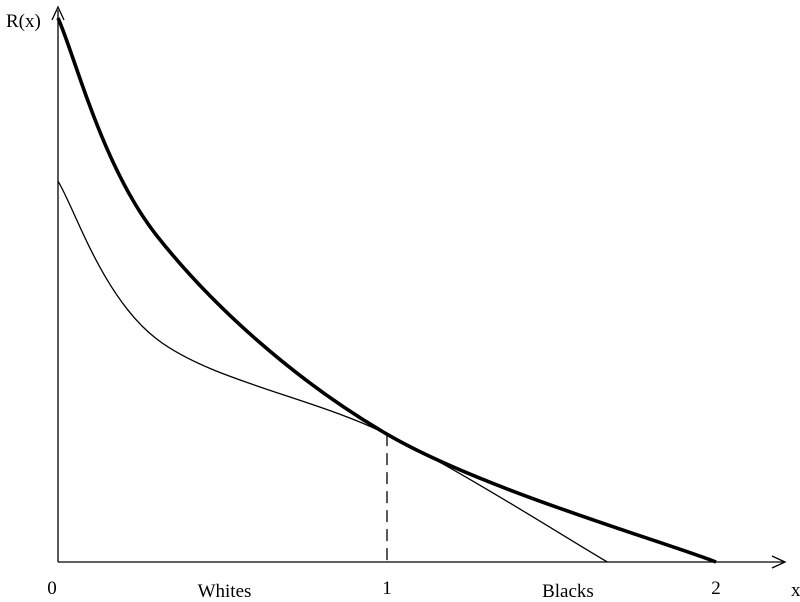 The image size is (800, 602). Describe the element at coordinates (396, 591) in the screenshot. I see `region-labels: Whites Blacks` at that location.